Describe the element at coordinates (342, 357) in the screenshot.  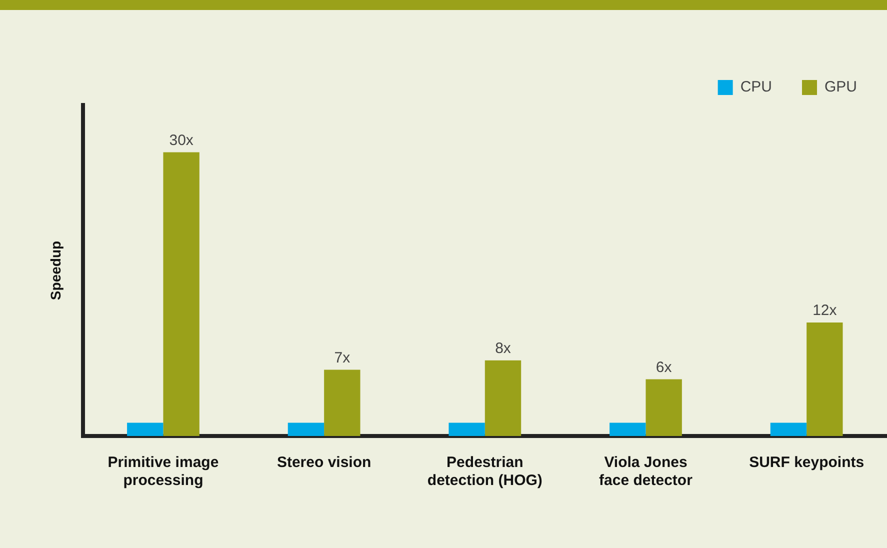
I see `data-label: 7x` at that location.